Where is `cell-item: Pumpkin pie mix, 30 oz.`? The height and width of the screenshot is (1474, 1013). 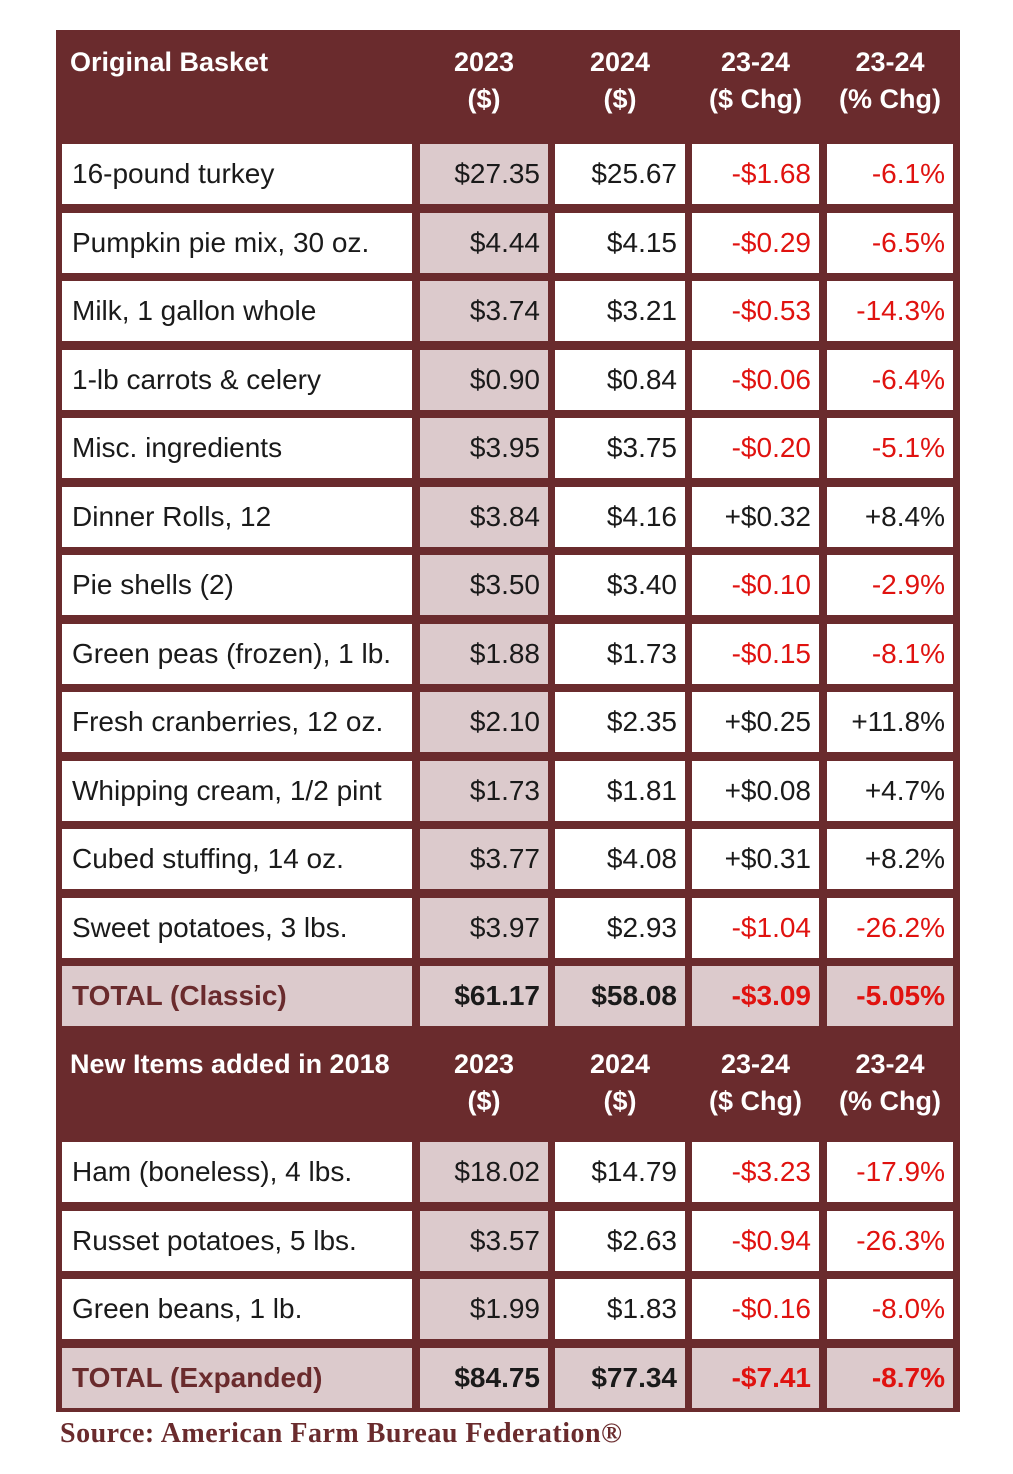
cell-item: Pumpkin pie mix, 30 oz. is located at coordinates (237, 242).